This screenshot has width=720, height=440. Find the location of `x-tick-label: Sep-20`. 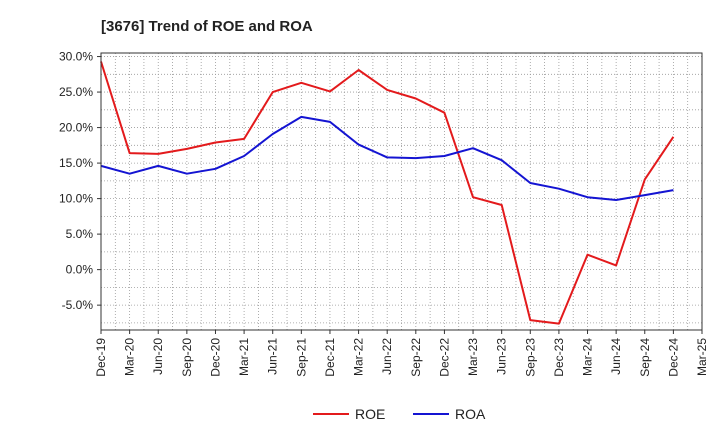

x-tick-label: Sep-20 is located at coordinates (187, 357).